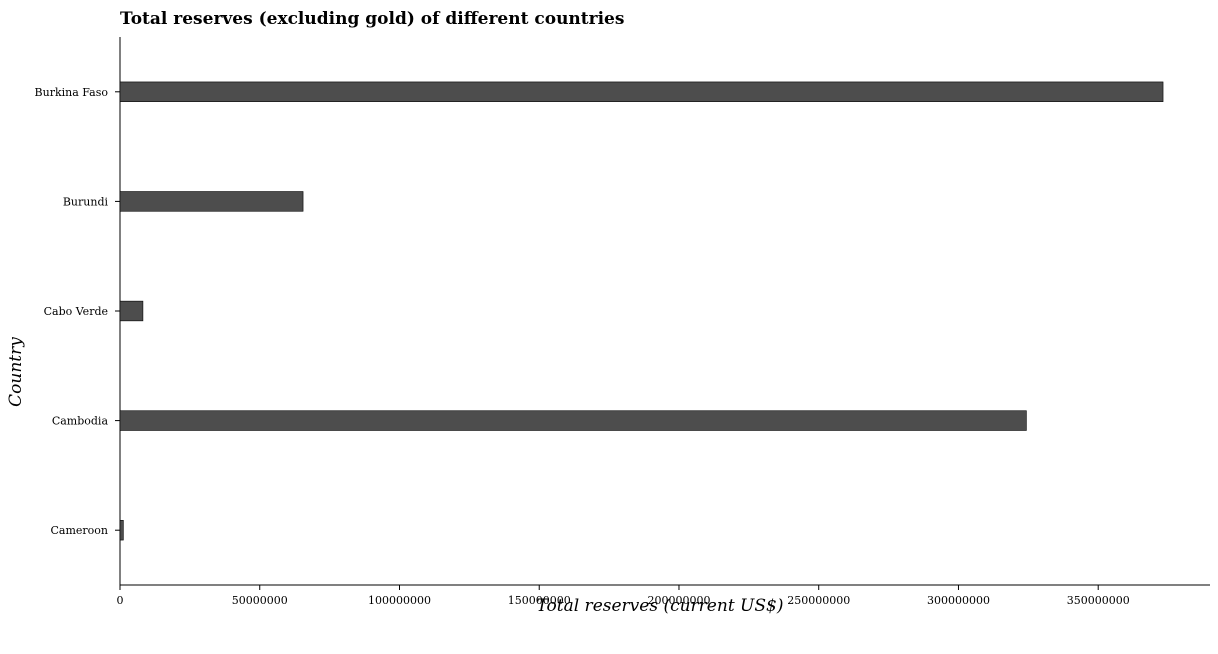  What do you see at coordinates (818, 600) in the screenshot?
I see `x-tick-label: 250000000` at bounding box center [818, 600].